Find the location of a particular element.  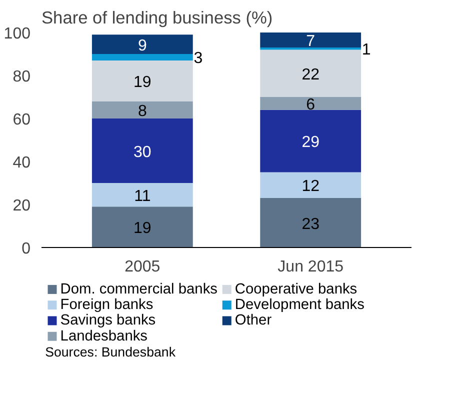

legend-label: Cooperative banks is located at coordinates (296, 289).